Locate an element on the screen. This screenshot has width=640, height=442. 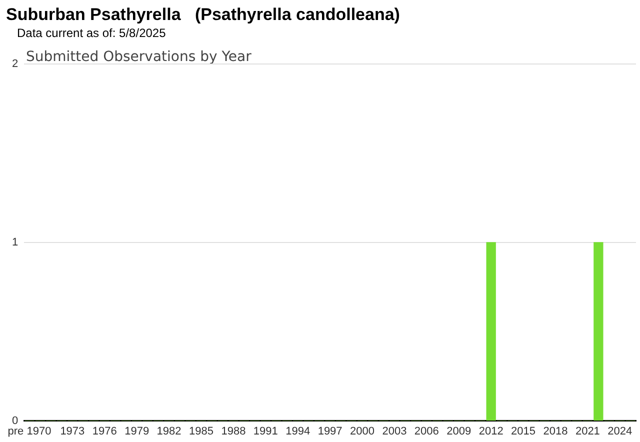
x-tick-label: 1985 is located at coordinates (201, 431).